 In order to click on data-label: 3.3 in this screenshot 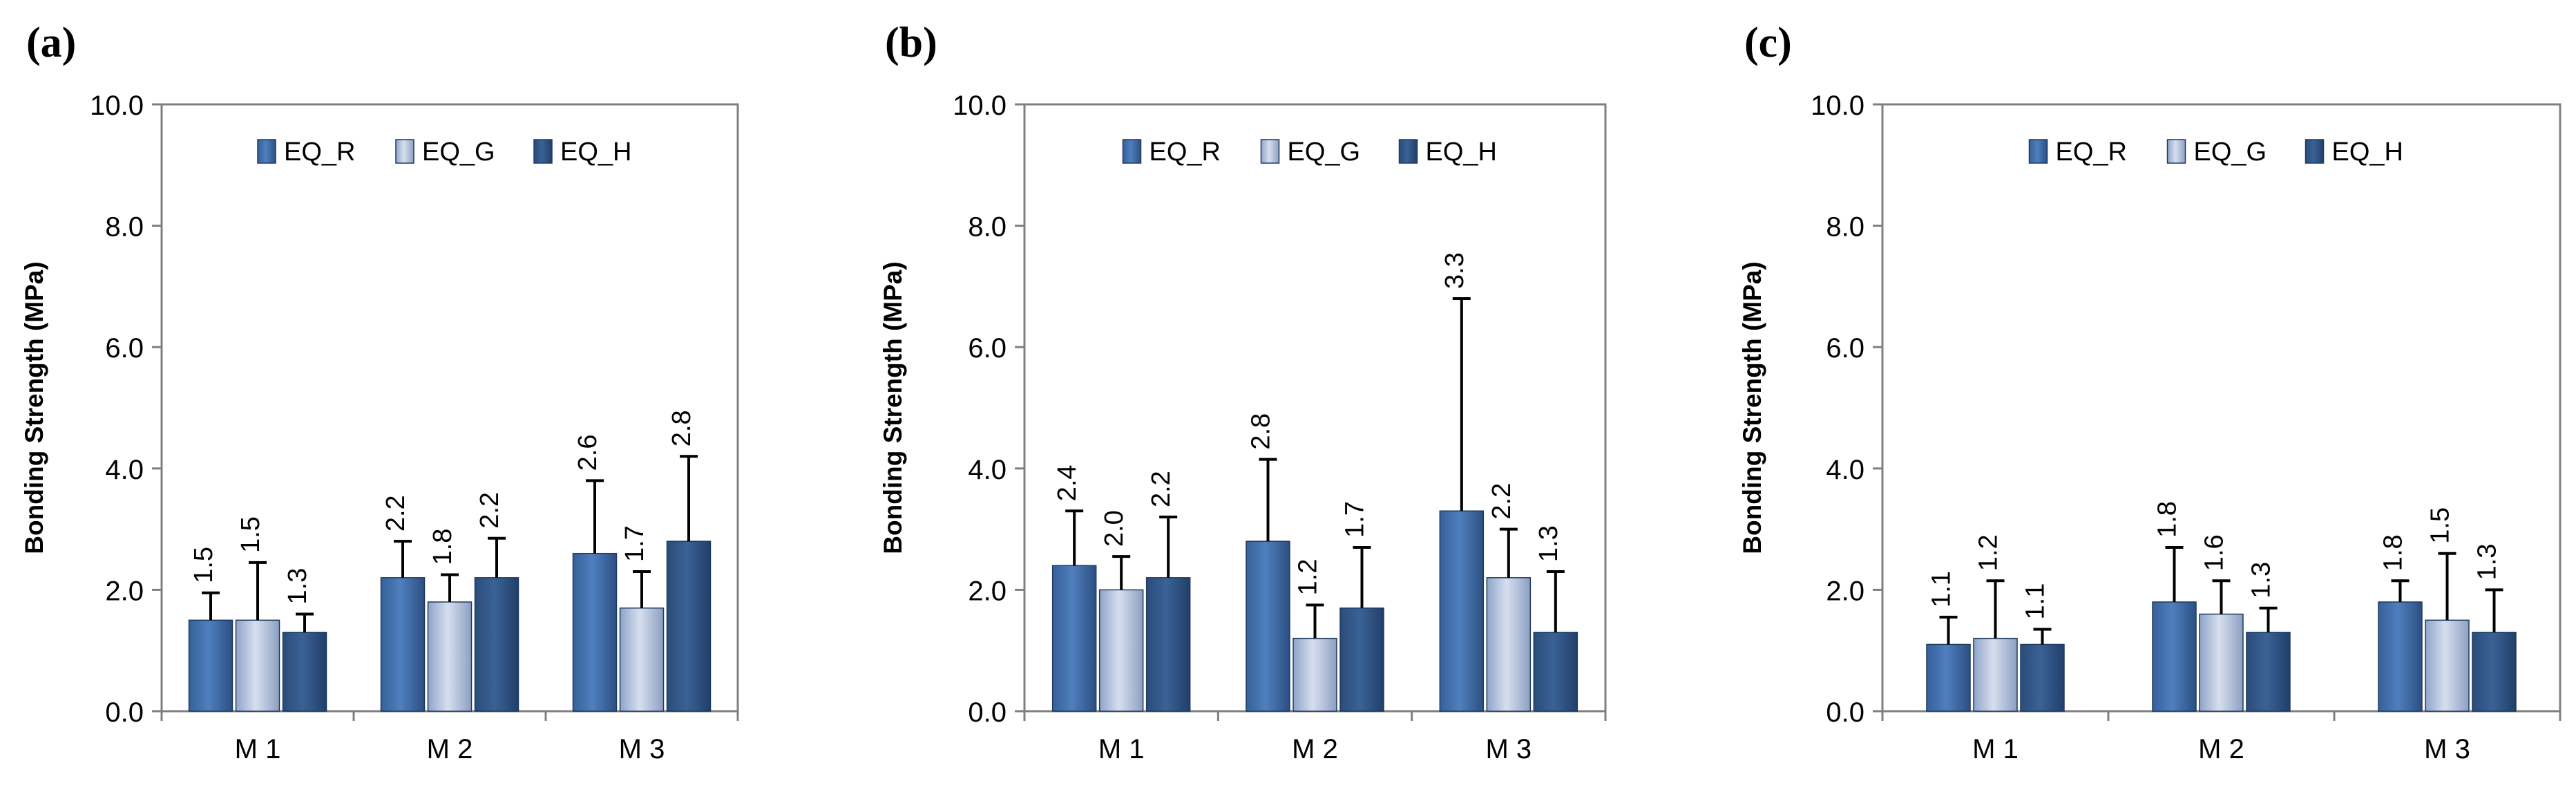, I will do `click(1454, 270)`.